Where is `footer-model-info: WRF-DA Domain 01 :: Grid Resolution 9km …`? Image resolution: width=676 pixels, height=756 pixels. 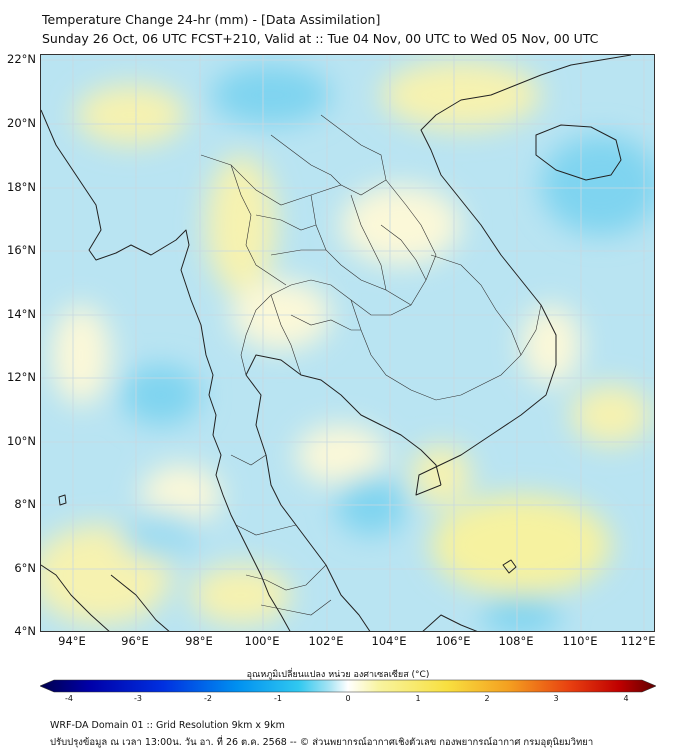 footer-model-info: WRF-DA Domain 01 :: Grid Resolution 9km … is located at coordinates (167, 725).